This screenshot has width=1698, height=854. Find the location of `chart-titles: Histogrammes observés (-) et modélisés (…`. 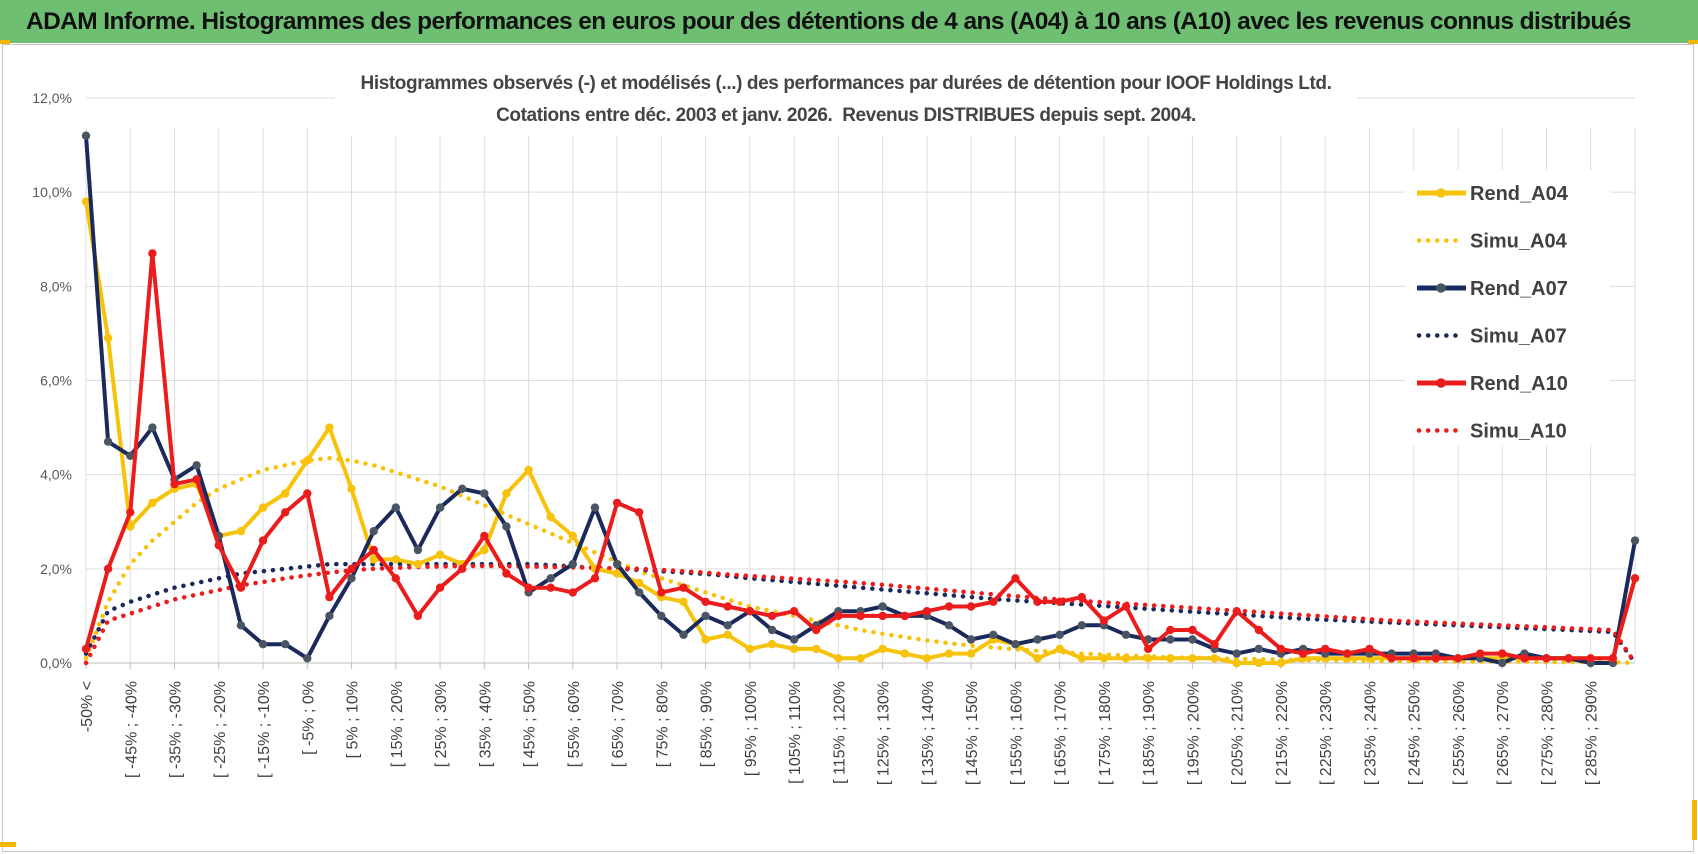

chart-titles: Histogrammes observés (-) et modélisés (… is located at coordinates (846, 99).